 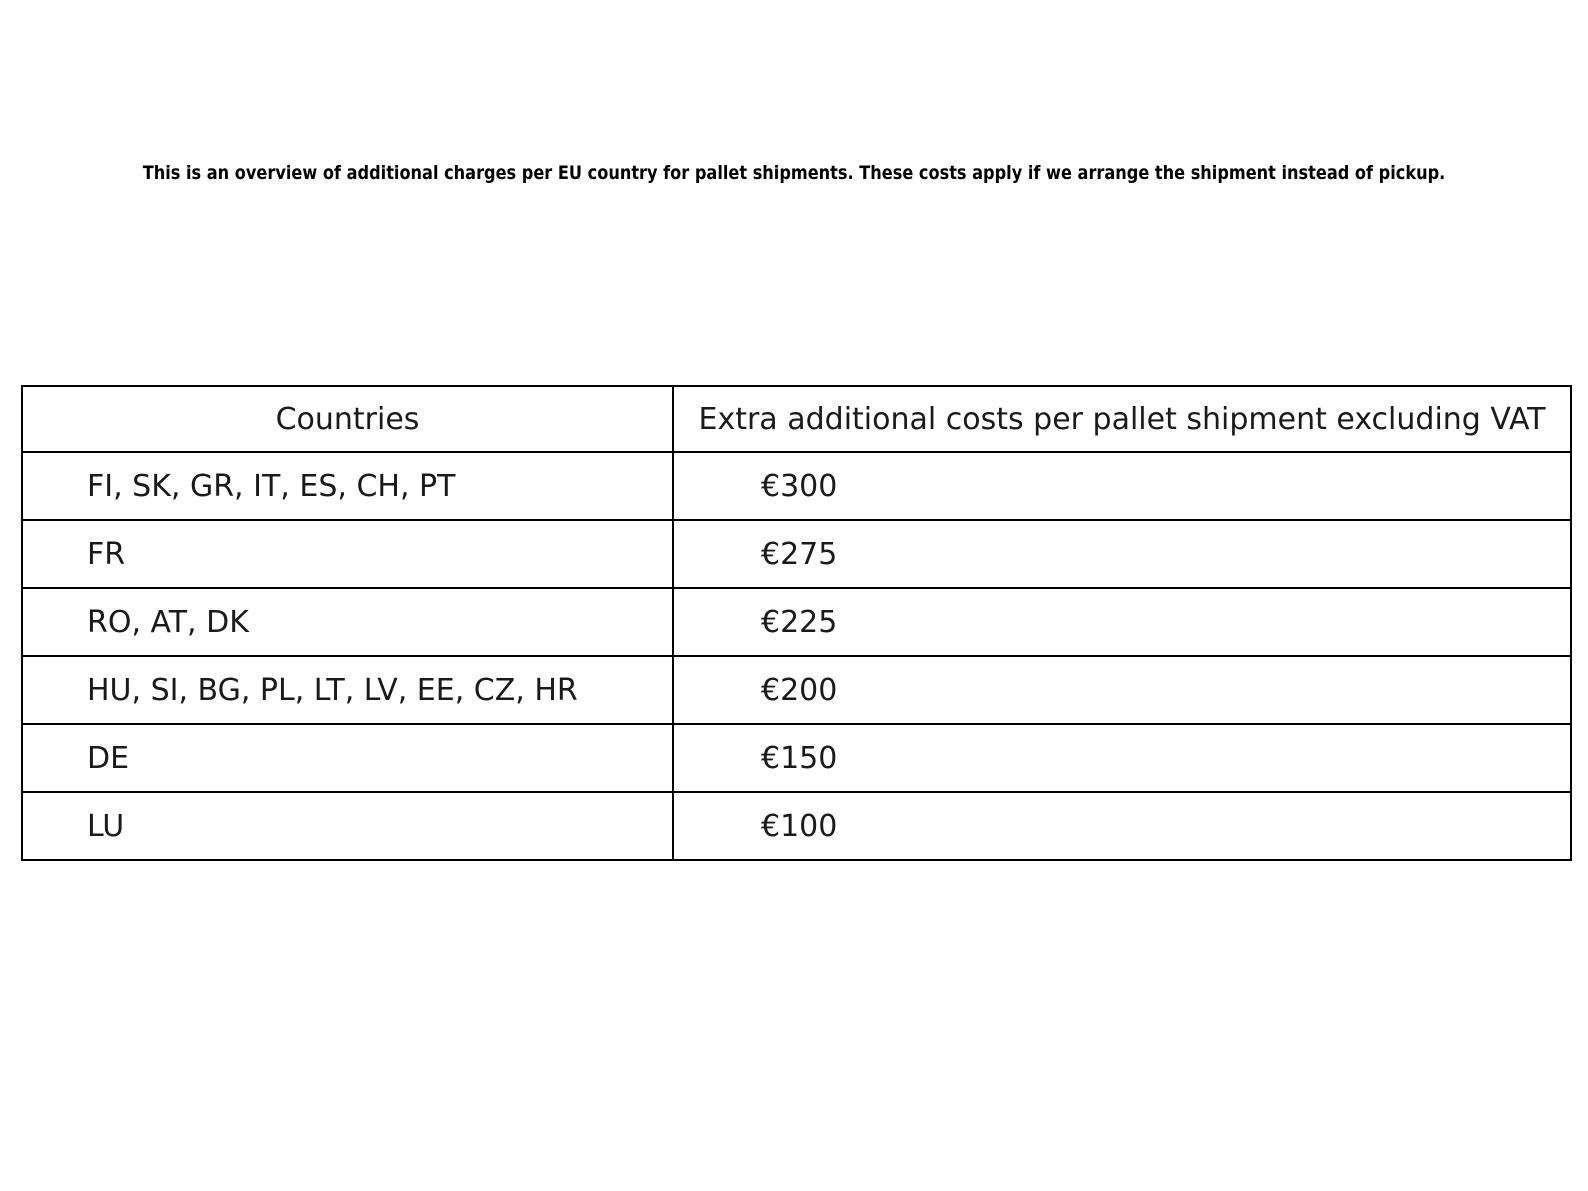 I want to click on cost-cell: €225, so click(x=1122, y=622).